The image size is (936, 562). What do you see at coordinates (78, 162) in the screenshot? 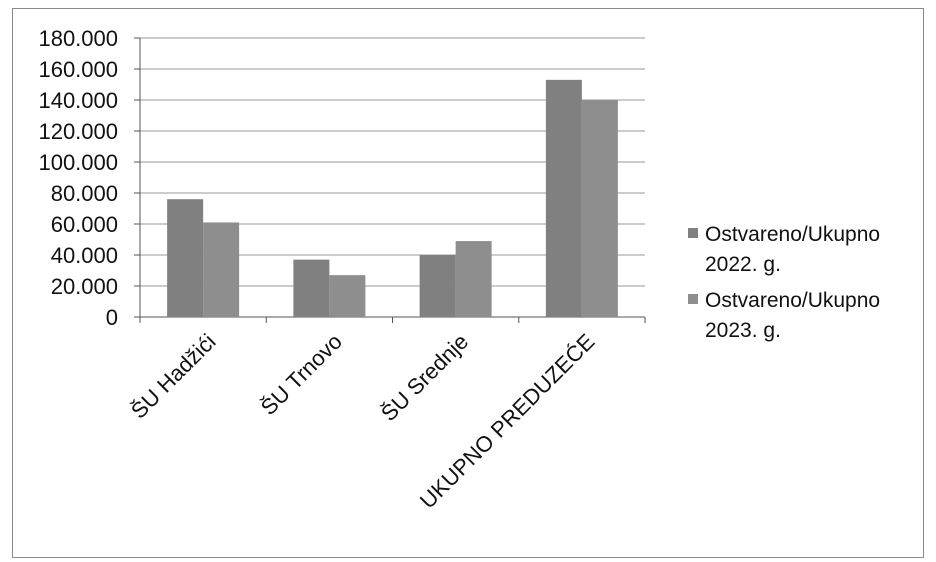
I see `y-tick-label: 100.000` at bounding box center [78, 162].